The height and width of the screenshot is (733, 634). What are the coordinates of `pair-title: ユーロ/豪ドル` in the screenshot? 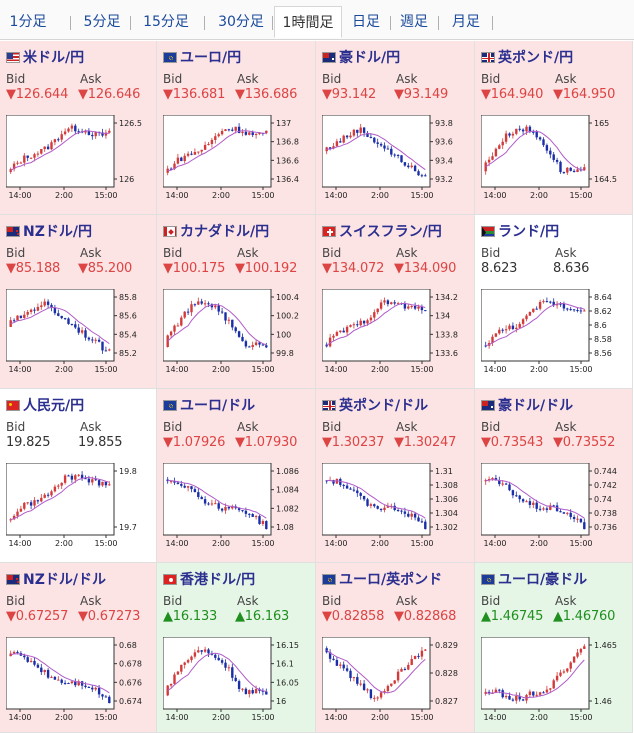 It's located at (534, 579).